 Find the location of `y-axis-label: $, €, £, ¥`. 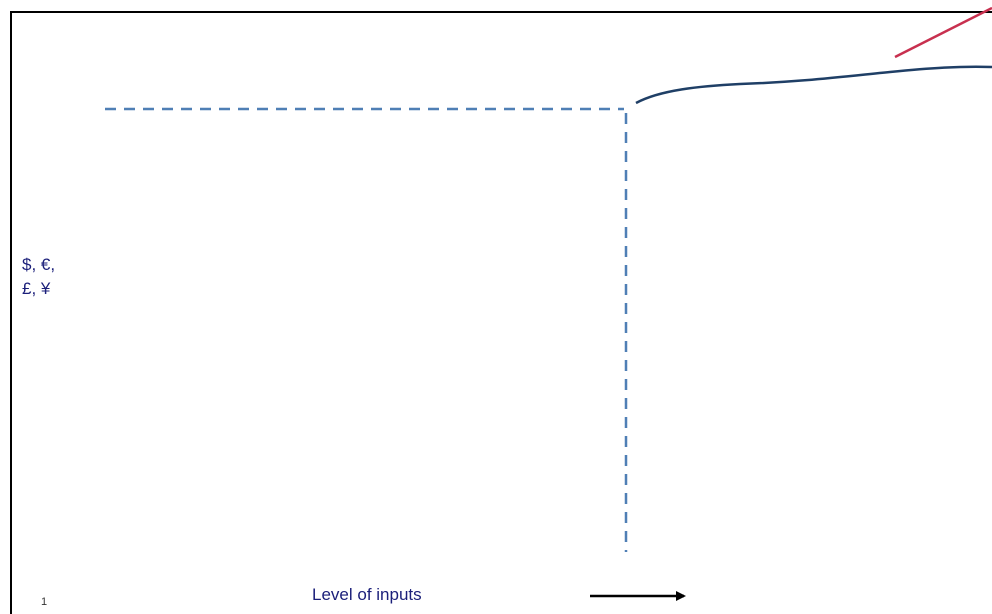

y-axis-label: $, €, £, ¥ is located at coordinates (38, 277).